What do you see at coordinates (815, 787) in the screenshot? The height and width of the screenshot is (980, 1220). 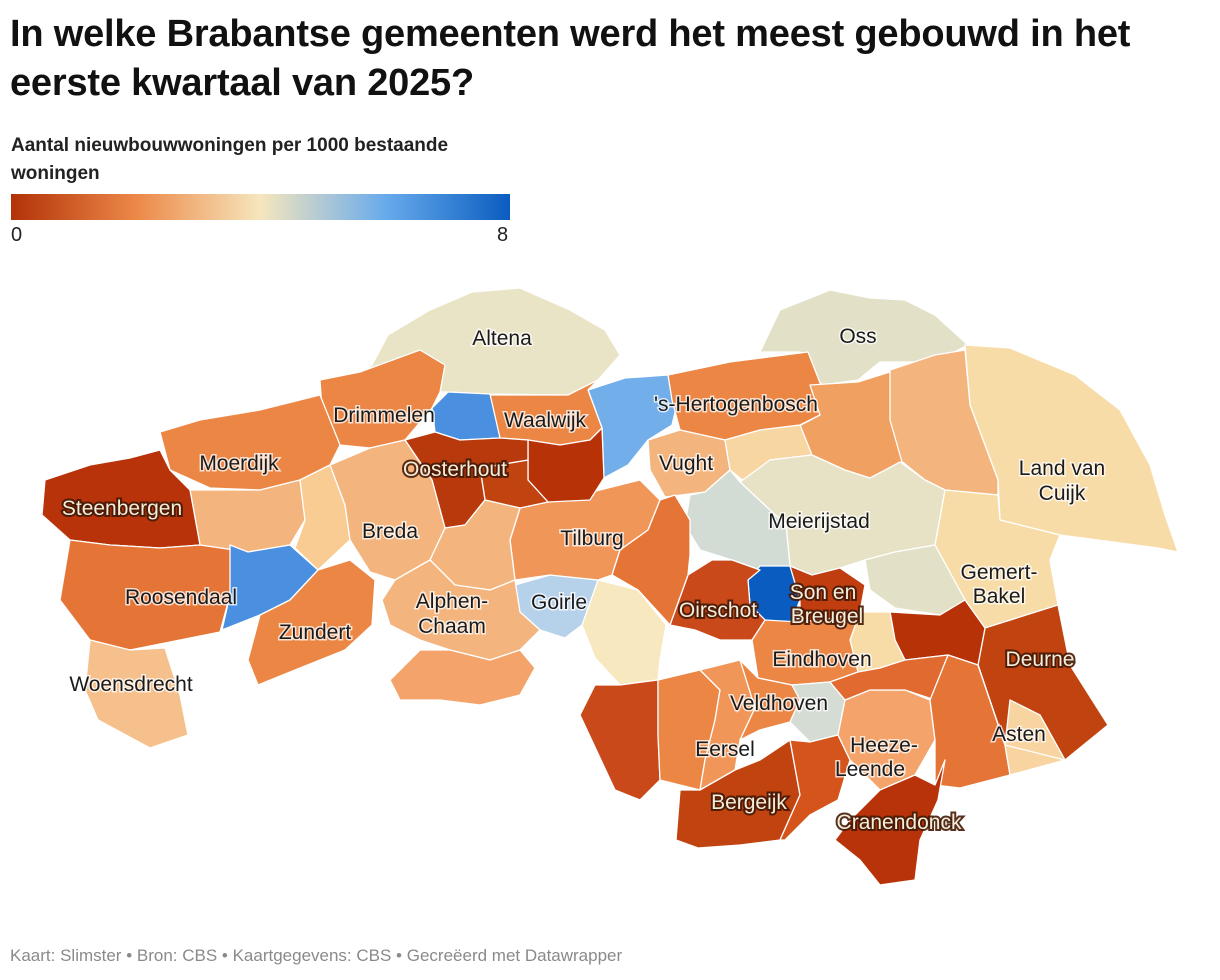 I see `region-valkenswaard` at bounding box center [815, 787].